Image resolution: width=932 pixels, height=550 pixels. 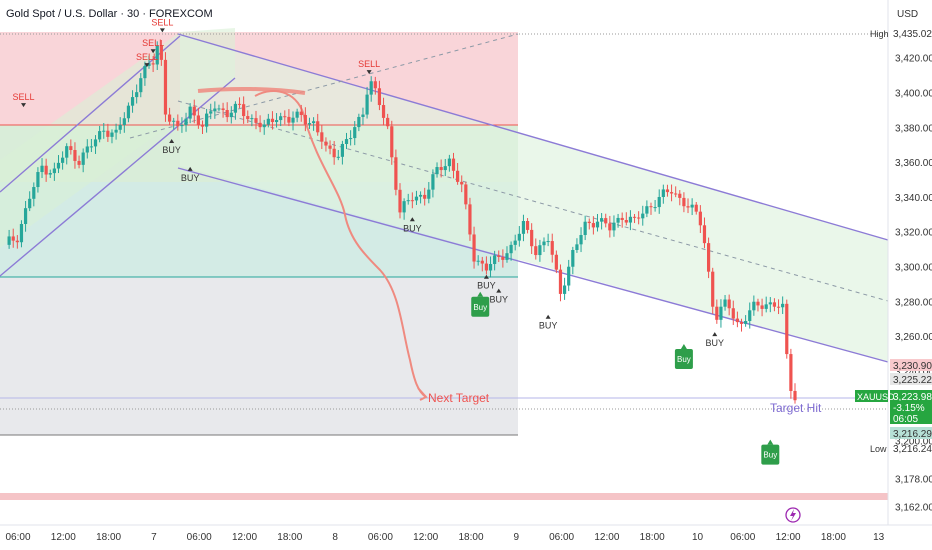 I want to click on svg-text: 06:05, so click(x=905, y=419).